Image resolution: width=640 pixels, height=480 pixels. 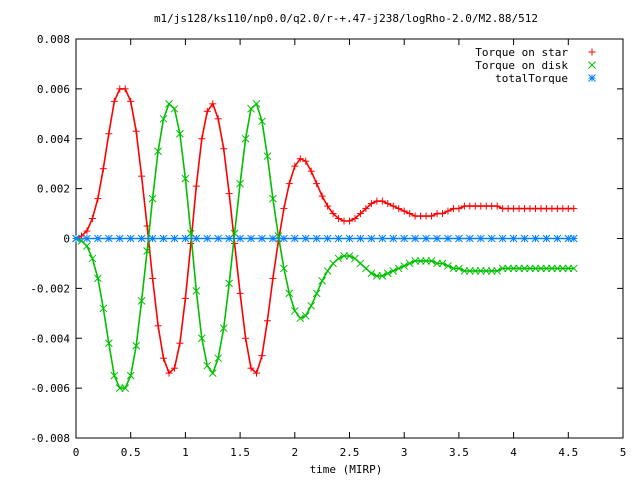 What do you see at coordinates (76, 249) in the screenshot?
I see `x-tick: 0` at bounding box center [76, 249].